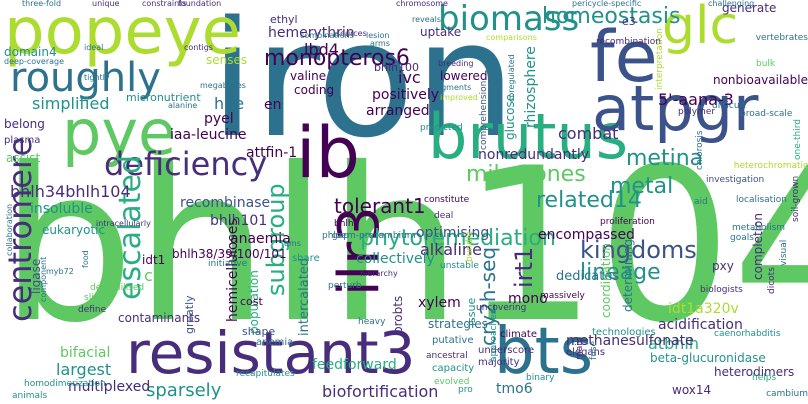 The height and width of the screenshot is (404, 808). What do you see at coordinates (544, 352) in the screenshot?
I see `word-bts: bts` at bounding box center [544, 352].